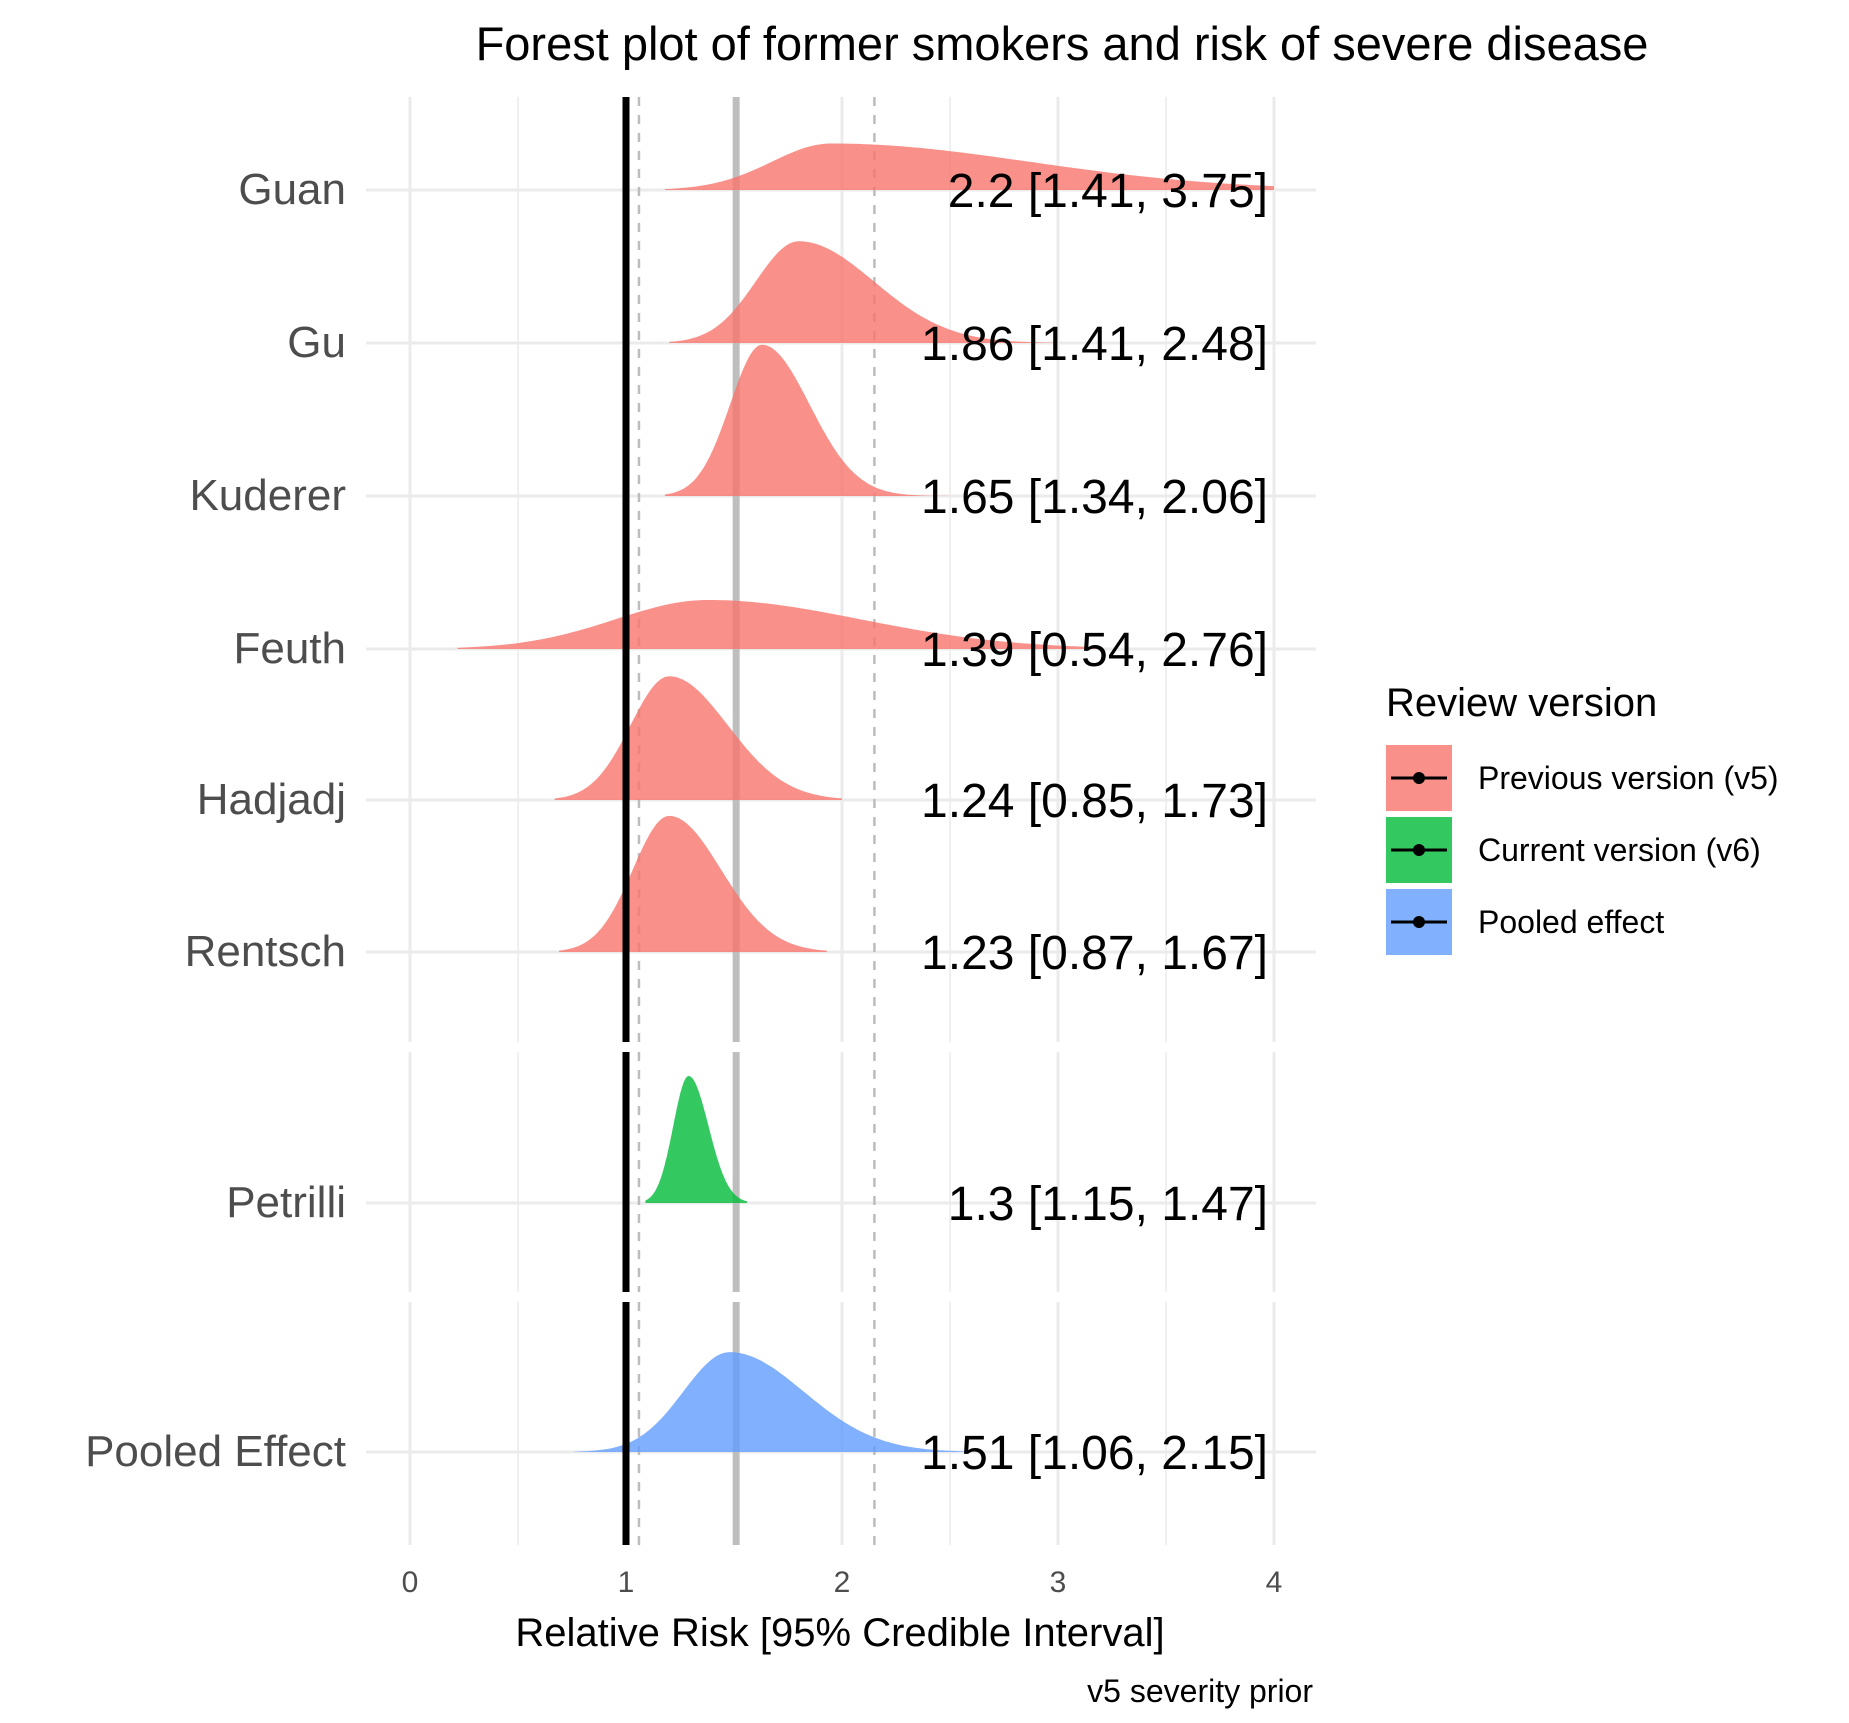 Image resolution: width=1849 pixels, height=1723 pixels. Describe the element at coordinates (1274, 1582) in the screenshot. I see `x-tick-label: 4` at that location.